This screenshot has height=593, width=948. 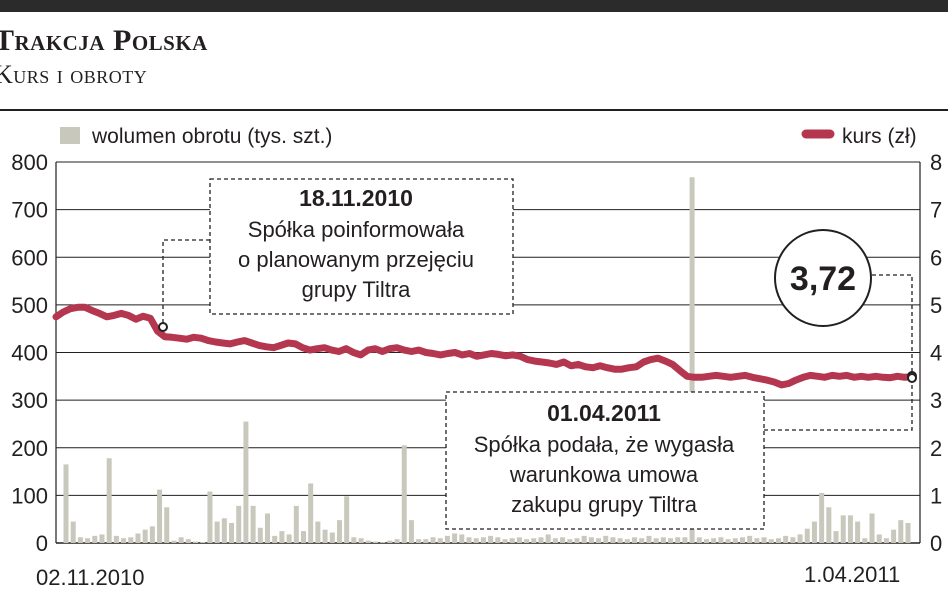 What do you see at coordinates (356, 259) in the screenshot?
I see `annotation-1-line-2: o planowanym przejęciu` at bounding box center [356, 259].